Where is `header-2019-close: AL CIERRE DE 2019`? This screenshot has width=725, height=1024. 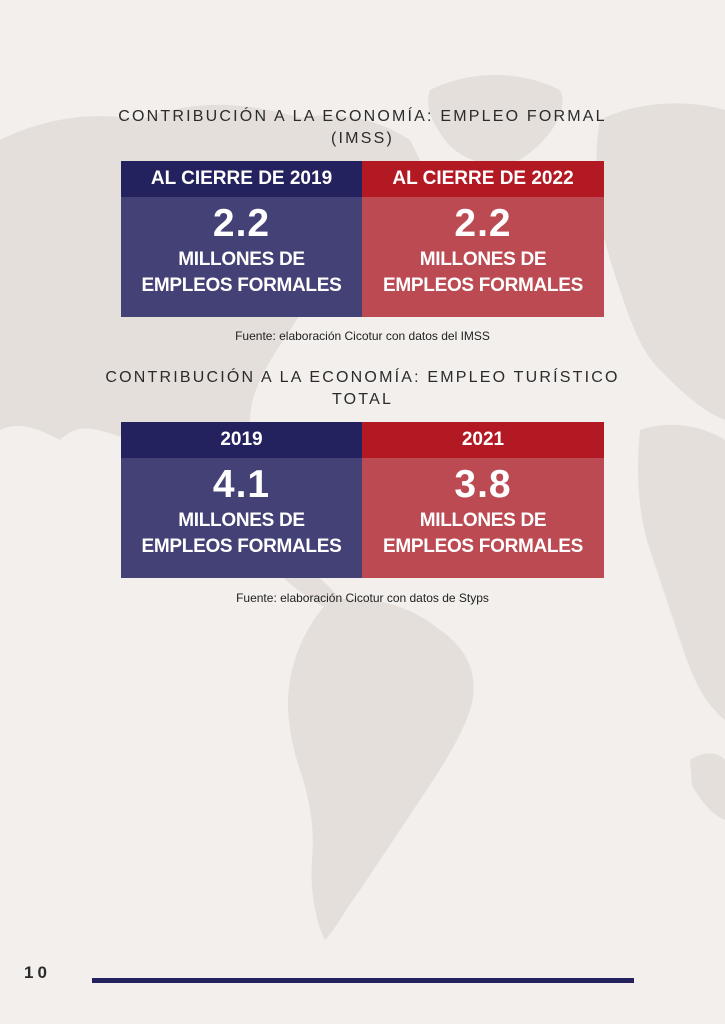 header-2019-close: AL CIERRE DE 2019 is located at coordinates (241, 179).